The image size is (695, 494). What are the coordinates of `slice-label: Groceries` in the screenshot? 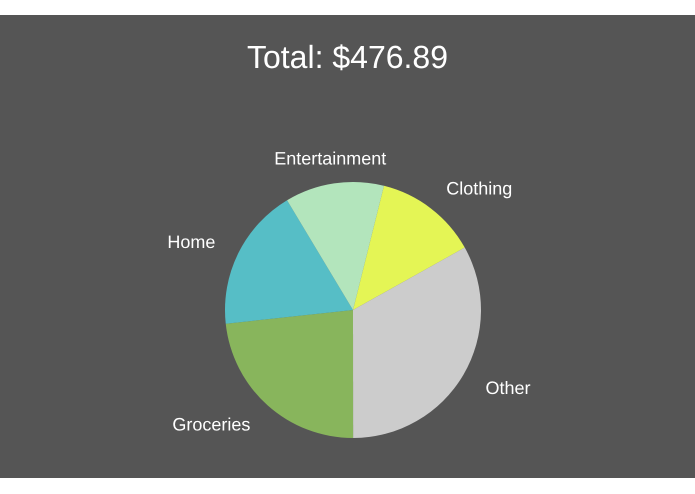 It's located at (211, 424).